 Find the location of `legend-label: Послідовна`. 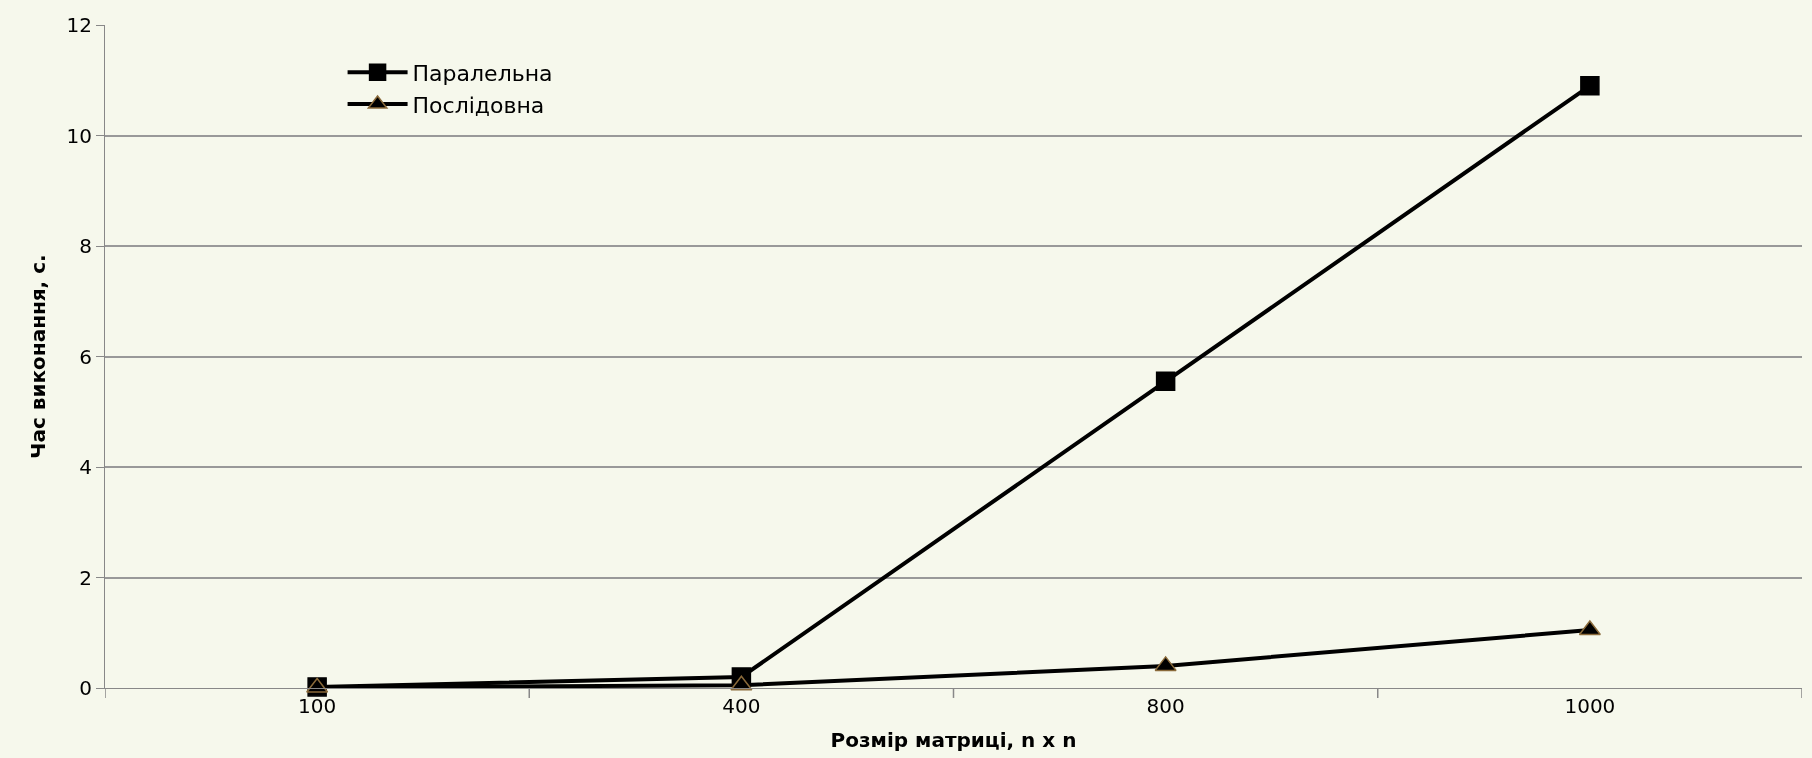

legend-label: Послідовна is located at coordinates (478, 105).